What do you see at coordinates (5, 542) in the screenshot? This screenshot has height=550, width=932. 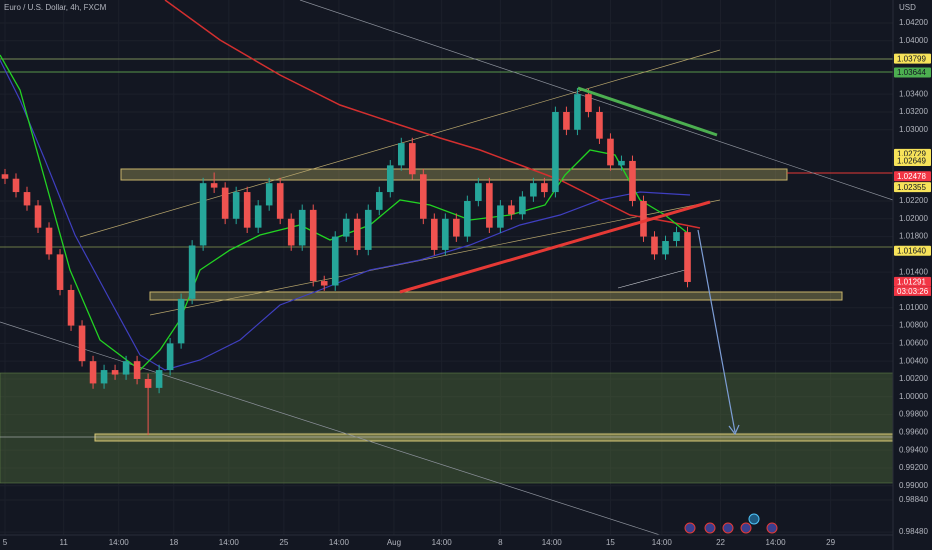 I see `x-tick-label: 5` at bounding box center [5, 542].